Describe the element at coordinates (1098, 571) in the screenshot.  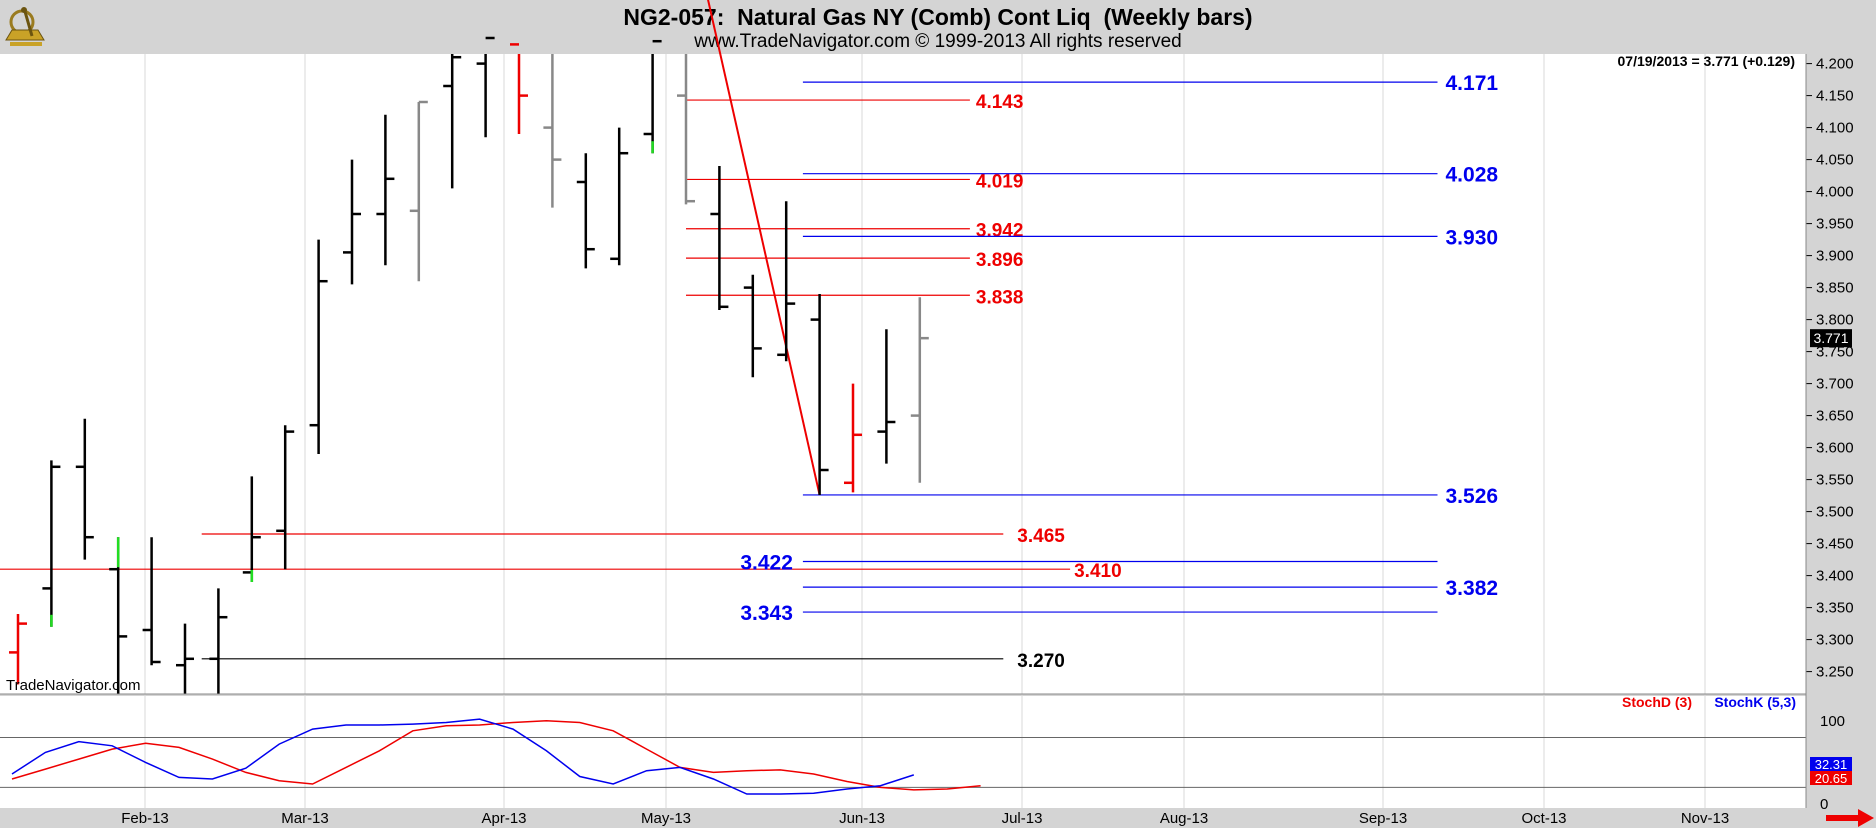
I see `level-label: 3.410` at that location.